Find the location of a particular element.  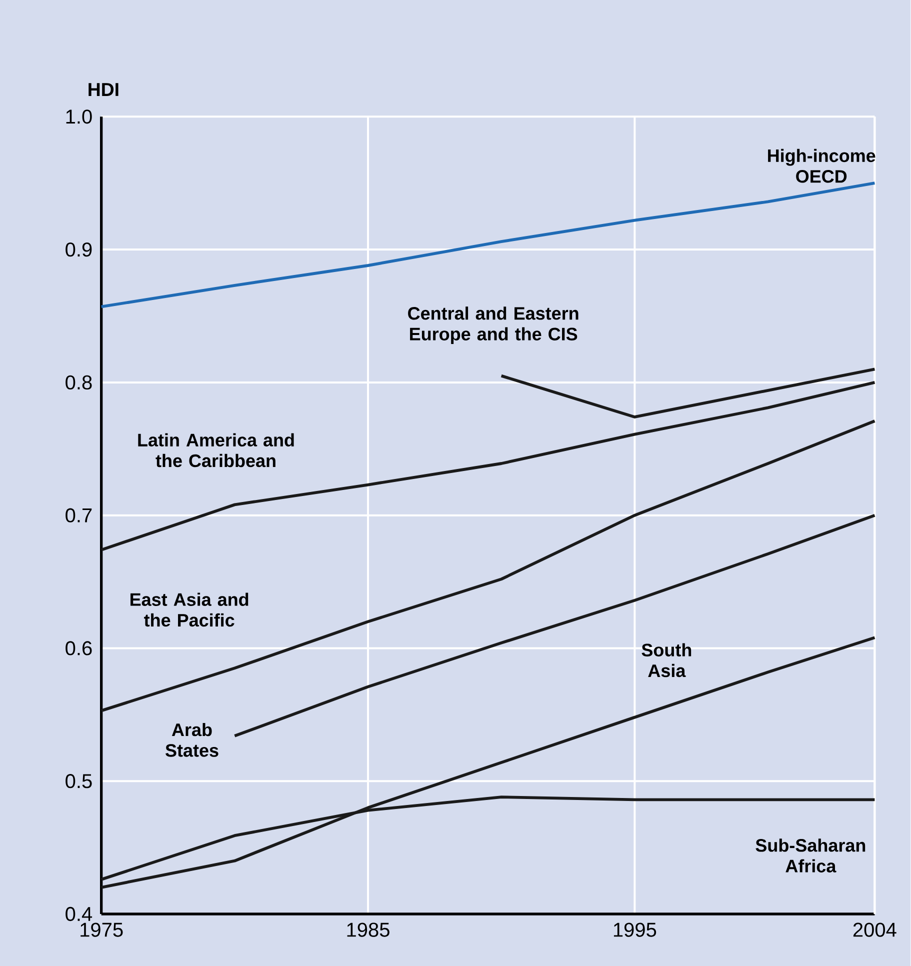

series-label: East Asia and the Pacific is located at coordinates (189, 609).